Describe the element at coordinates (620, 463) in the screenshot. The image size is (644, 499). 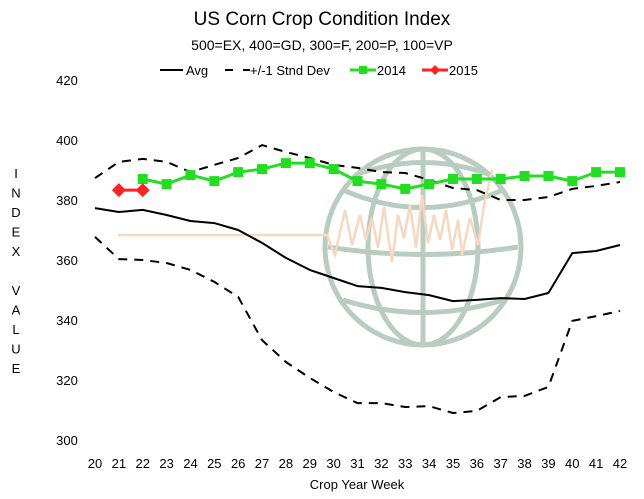
I see `x-tick-label: 42` at that location.